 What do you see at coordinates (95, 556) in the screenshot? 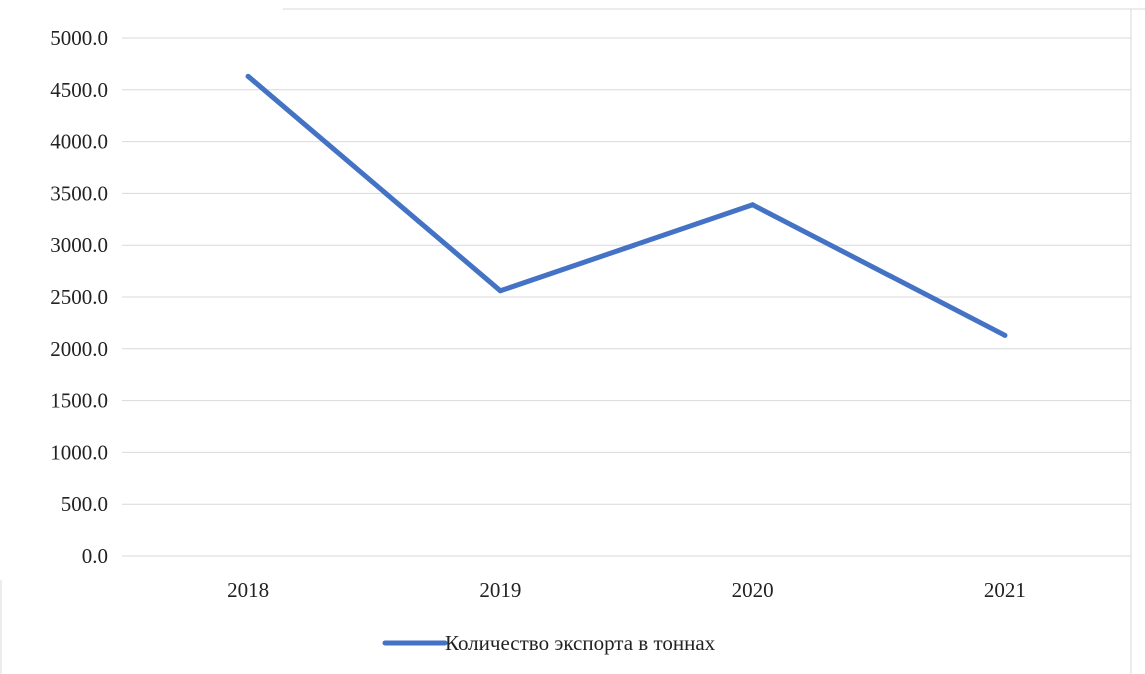
I see `y-tick-label: 0.0` at bounding box center [95, 556].